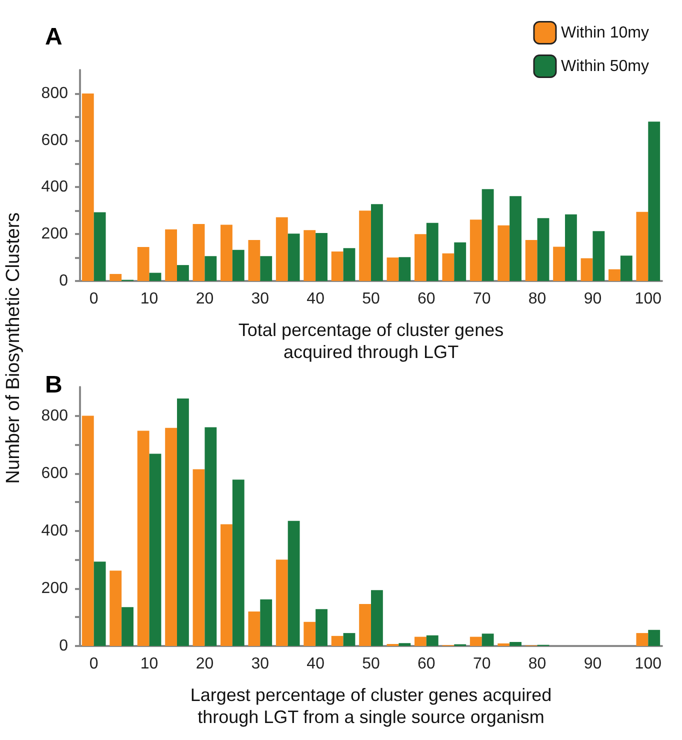  What do you see at coordinates (53, 37) in the screenshot?
I see `chart-title: A` at bounding box center [53, 37].